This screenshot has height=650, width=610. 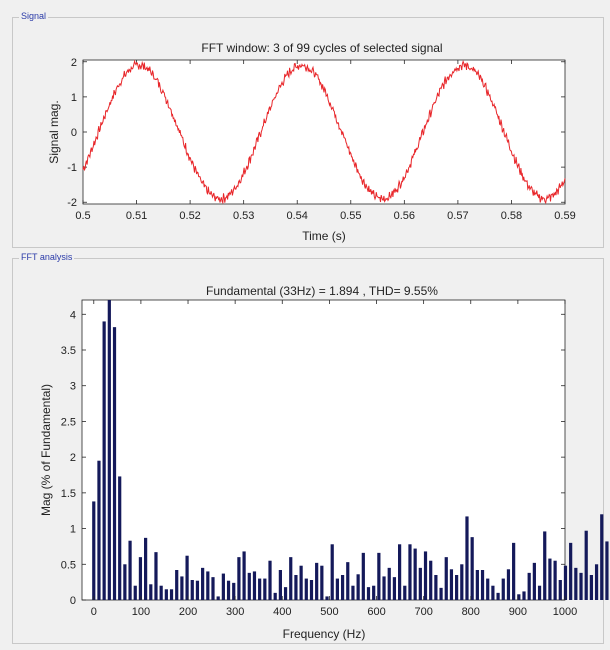 What do you see at coordinates (350, 216) in the screenshot?
I see `signal-x-tick-label: 0.55` at bounding box center [350, 216].